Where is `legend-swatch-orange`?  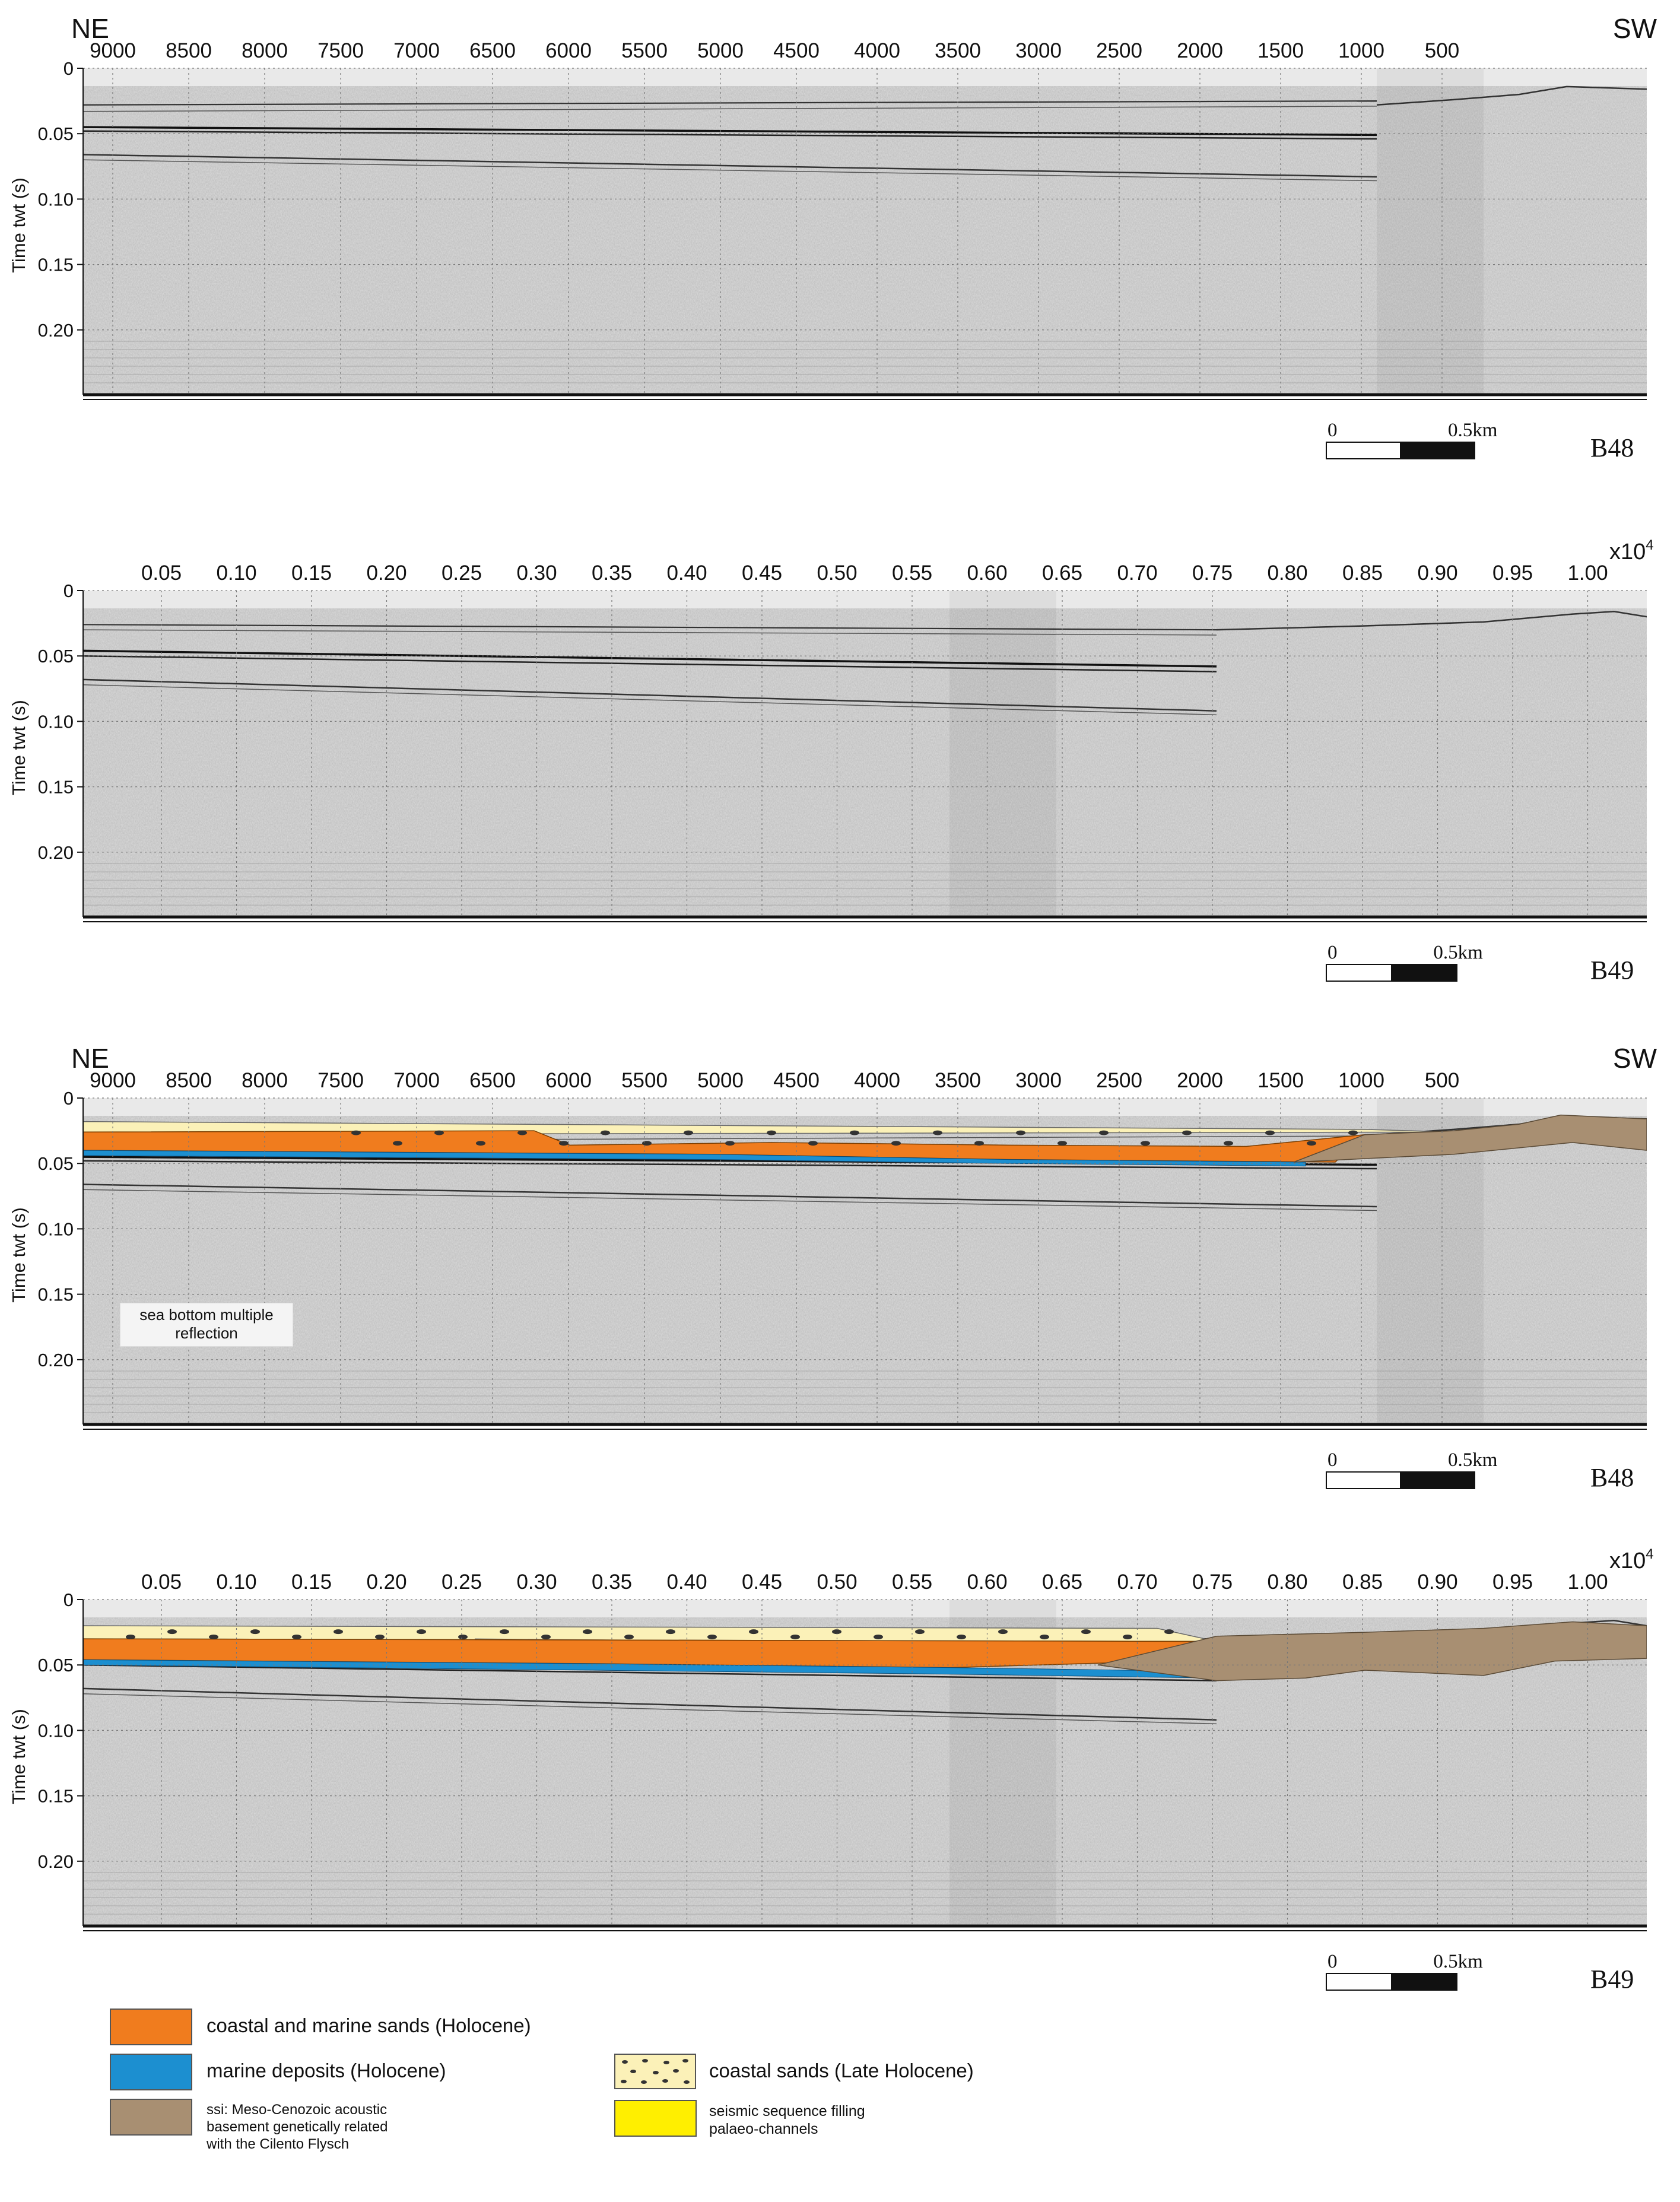 legend-swatch-orange is located at coordinates (151, 2027).